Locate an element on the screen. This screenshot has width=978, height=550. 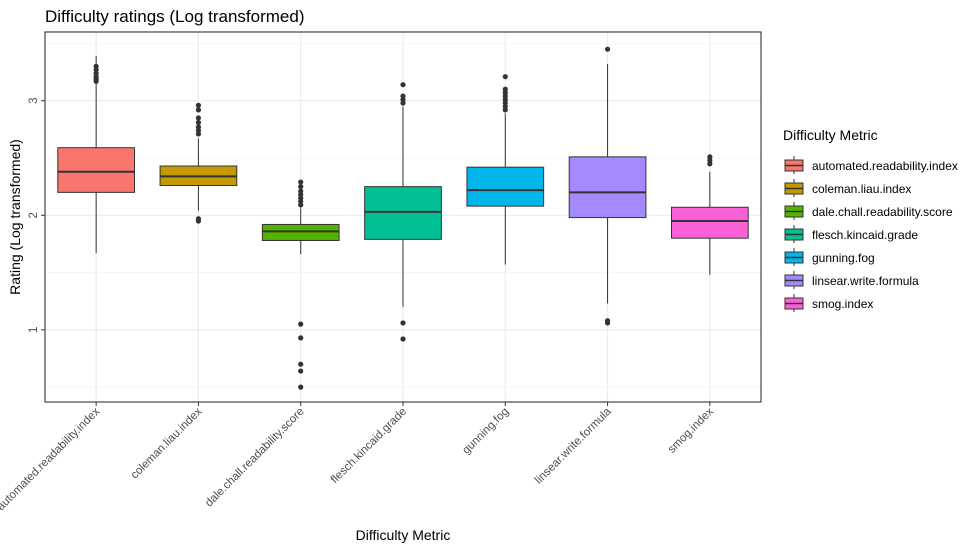
box-smog.index is located at coordinates (710, 214).